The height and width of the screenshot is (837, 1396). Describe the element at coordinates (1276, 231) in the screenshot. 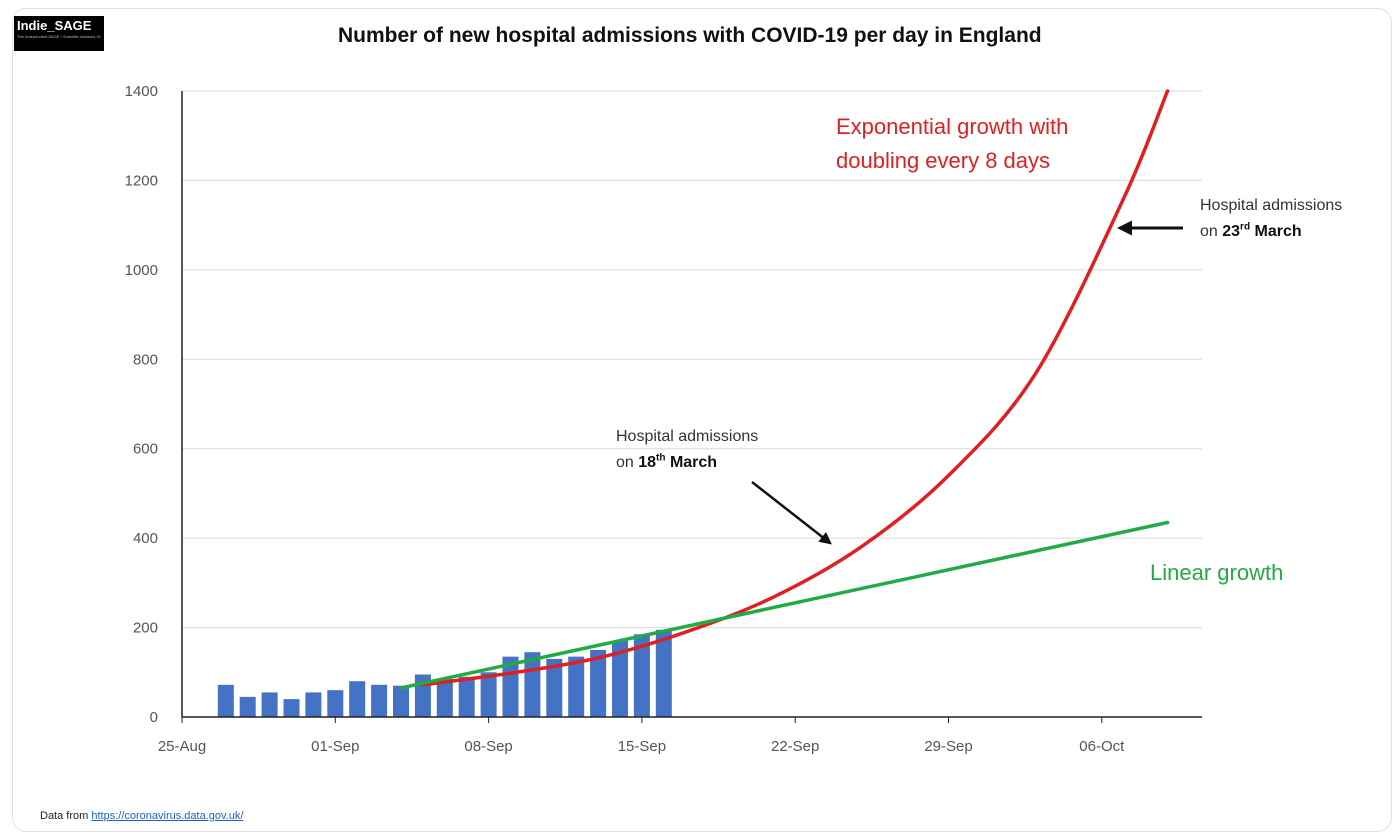

I see `note-23-month: March` at that location.